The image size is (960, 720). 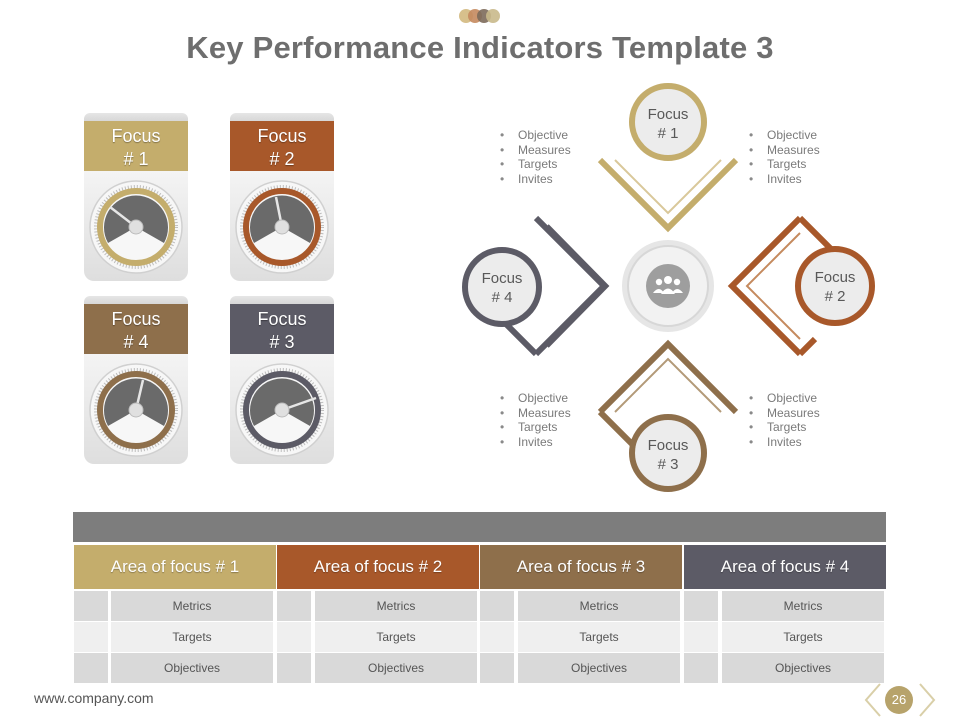 I want to click on gauge-card-focus-2: Focus # 2, so click(x=282, y=198).